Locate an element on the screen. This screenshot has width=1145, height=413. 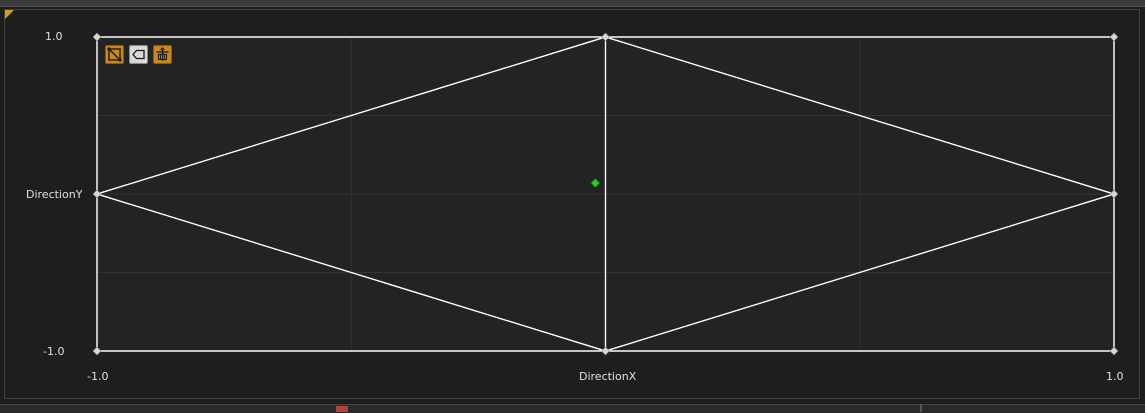
y-axis-min-label: -1.0 is located at coordinates (54, 351).